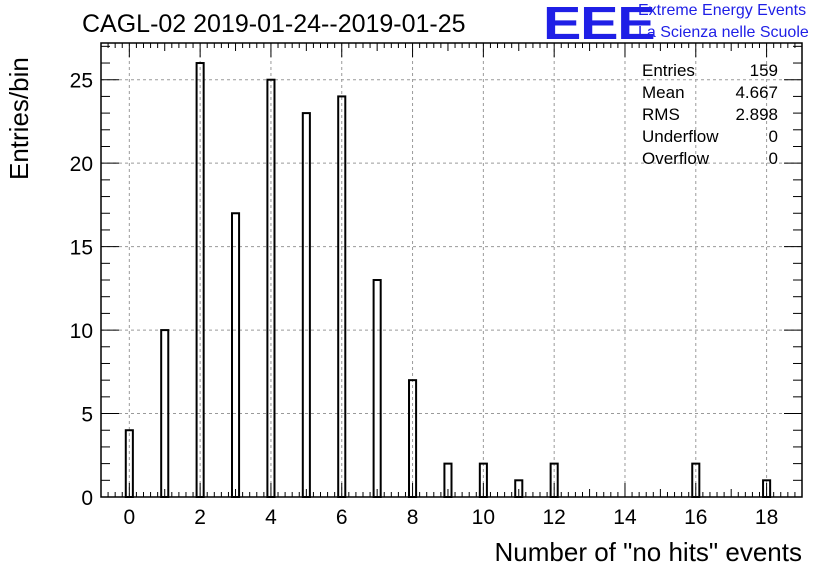 This screenshot has width=836, height=572. I want to click on x-tick-label: 8, so click(413, 517).